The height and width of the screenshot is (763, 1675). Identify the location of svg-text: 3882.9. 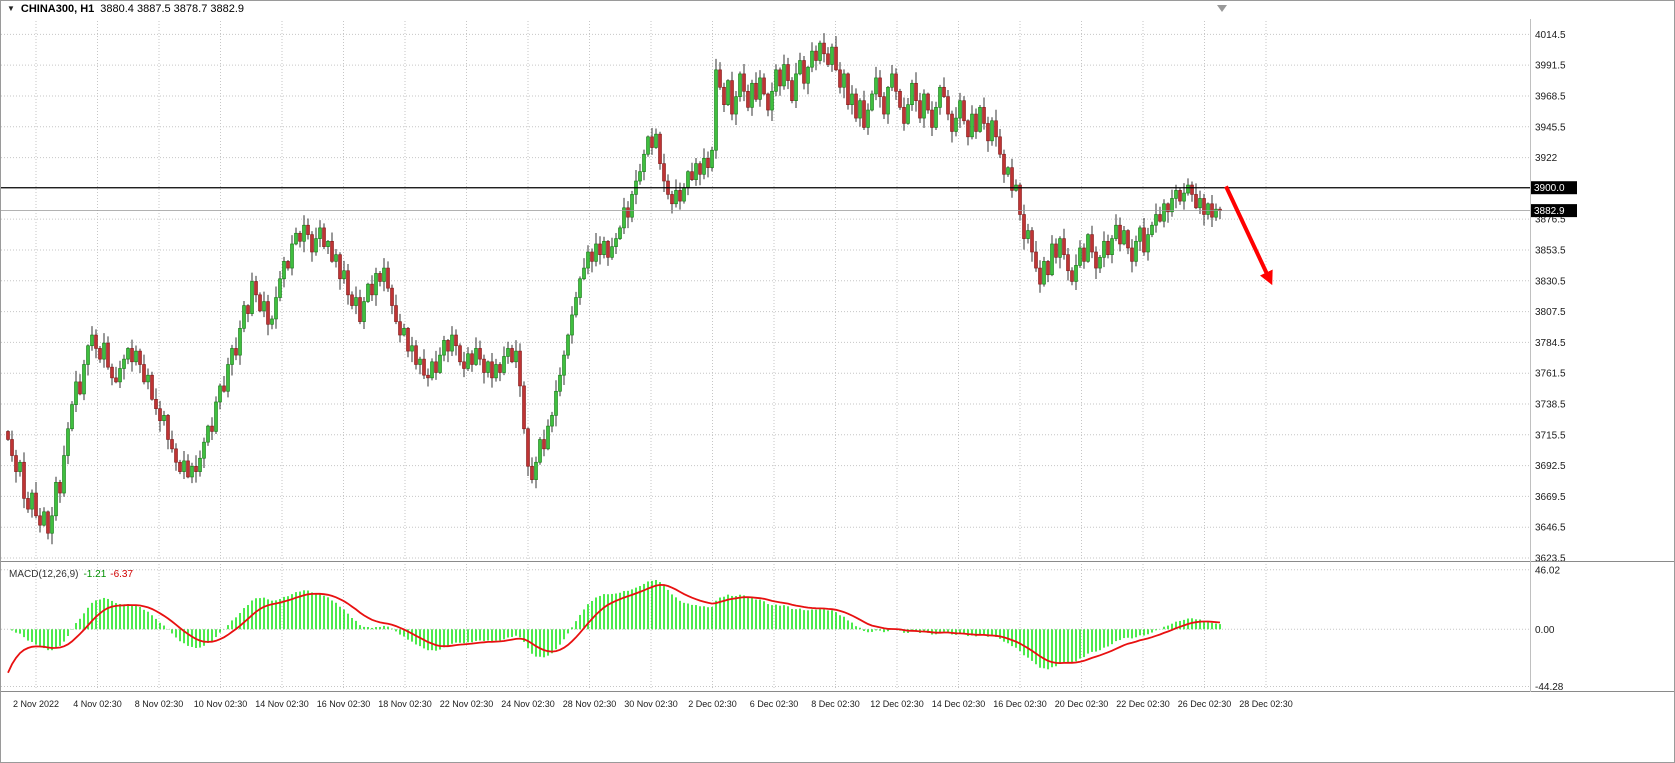
(1549, 211).